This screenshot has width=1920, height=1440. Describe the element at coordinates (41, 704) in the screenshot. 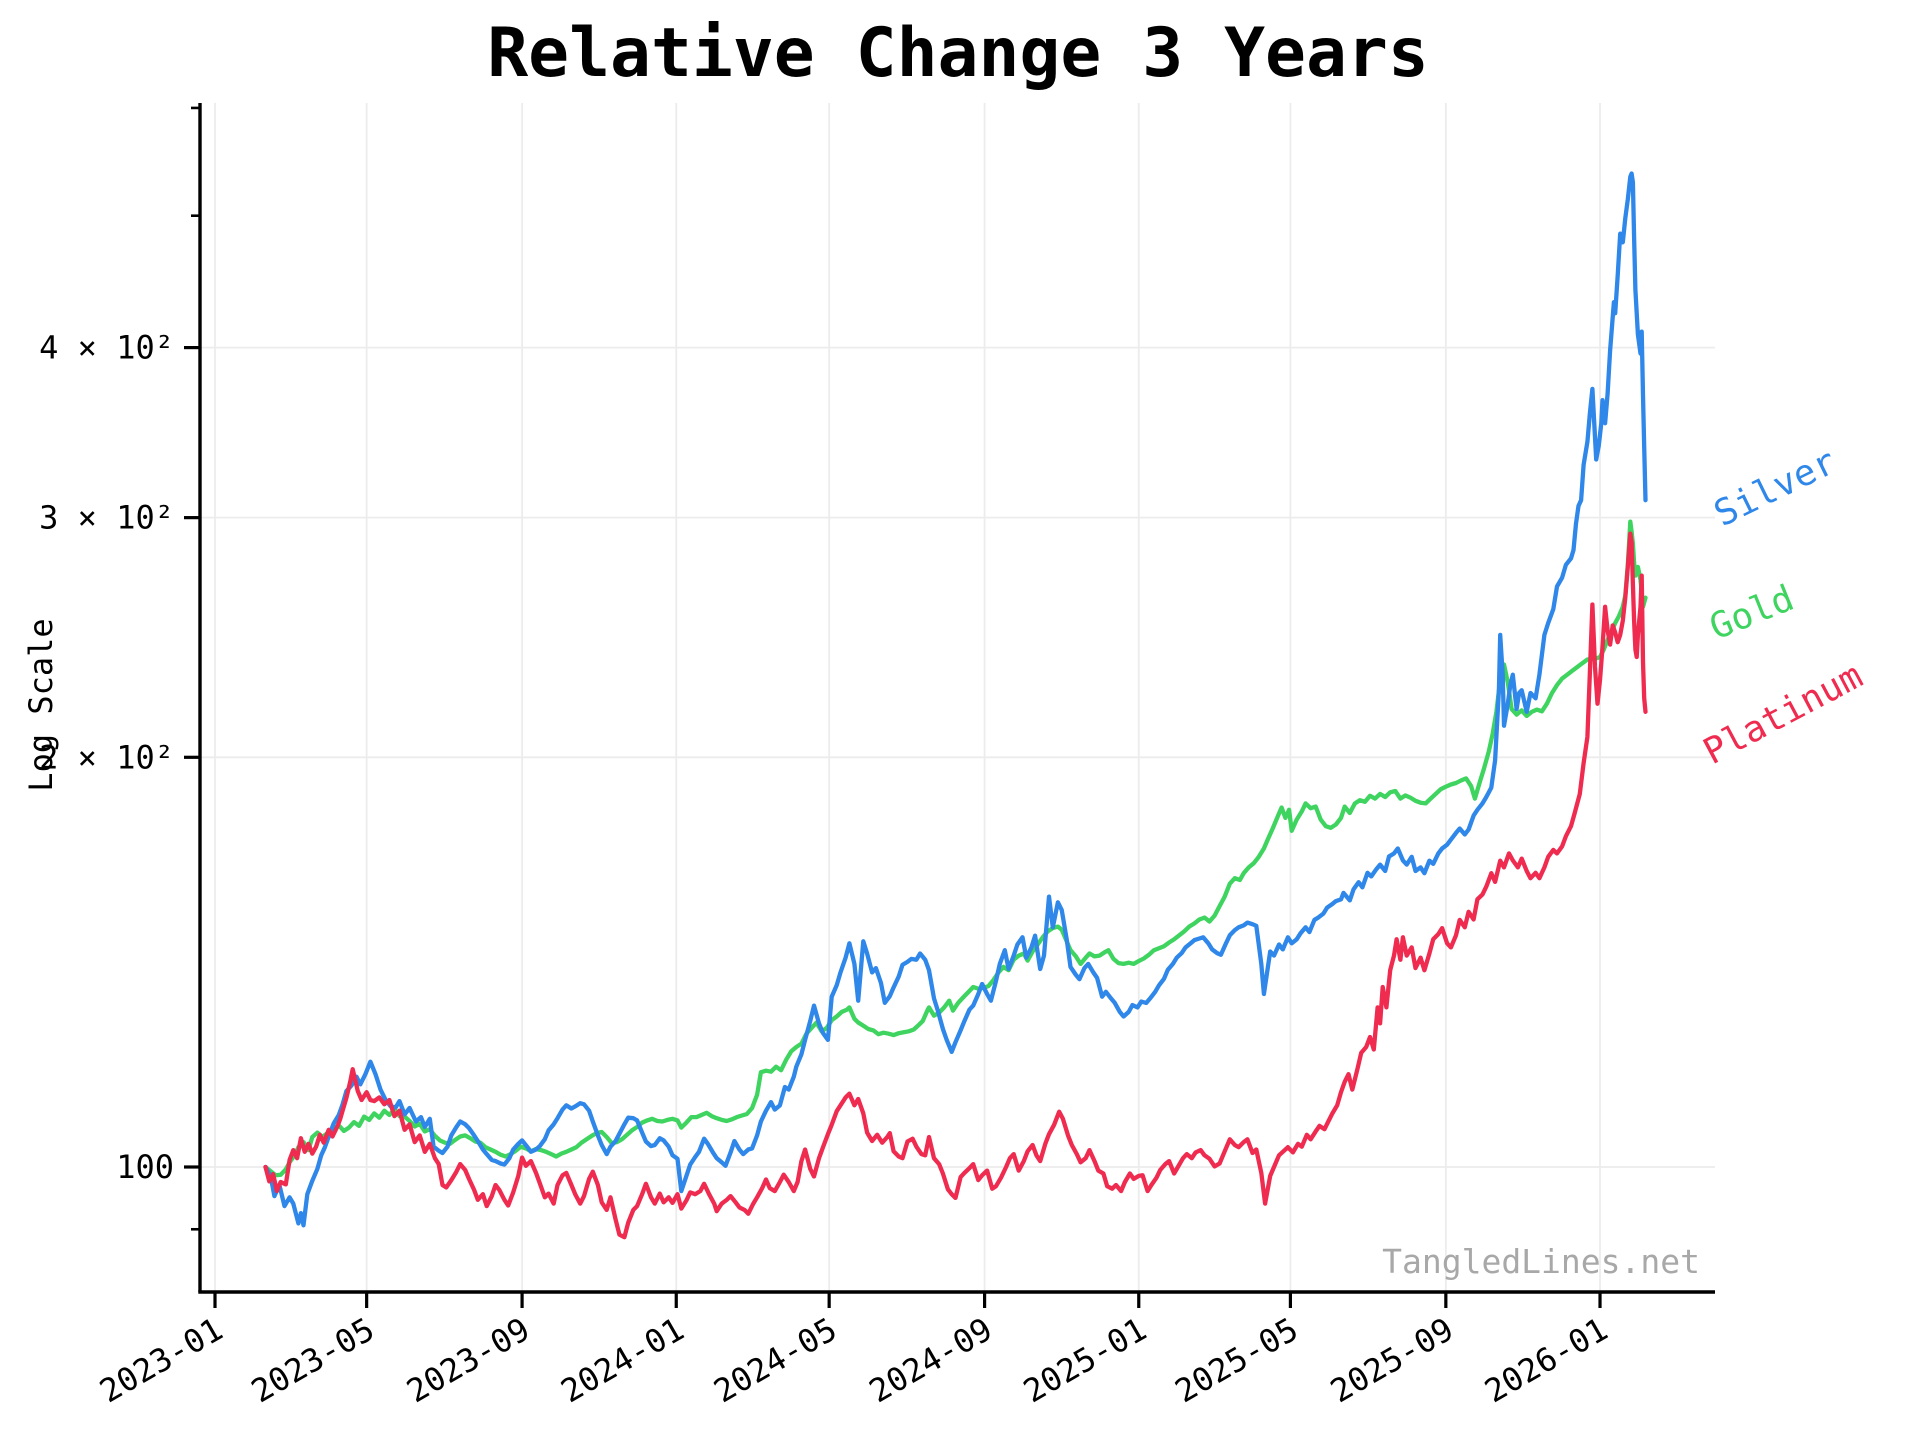

I see `y-axis-label: Log Scale` at that location.